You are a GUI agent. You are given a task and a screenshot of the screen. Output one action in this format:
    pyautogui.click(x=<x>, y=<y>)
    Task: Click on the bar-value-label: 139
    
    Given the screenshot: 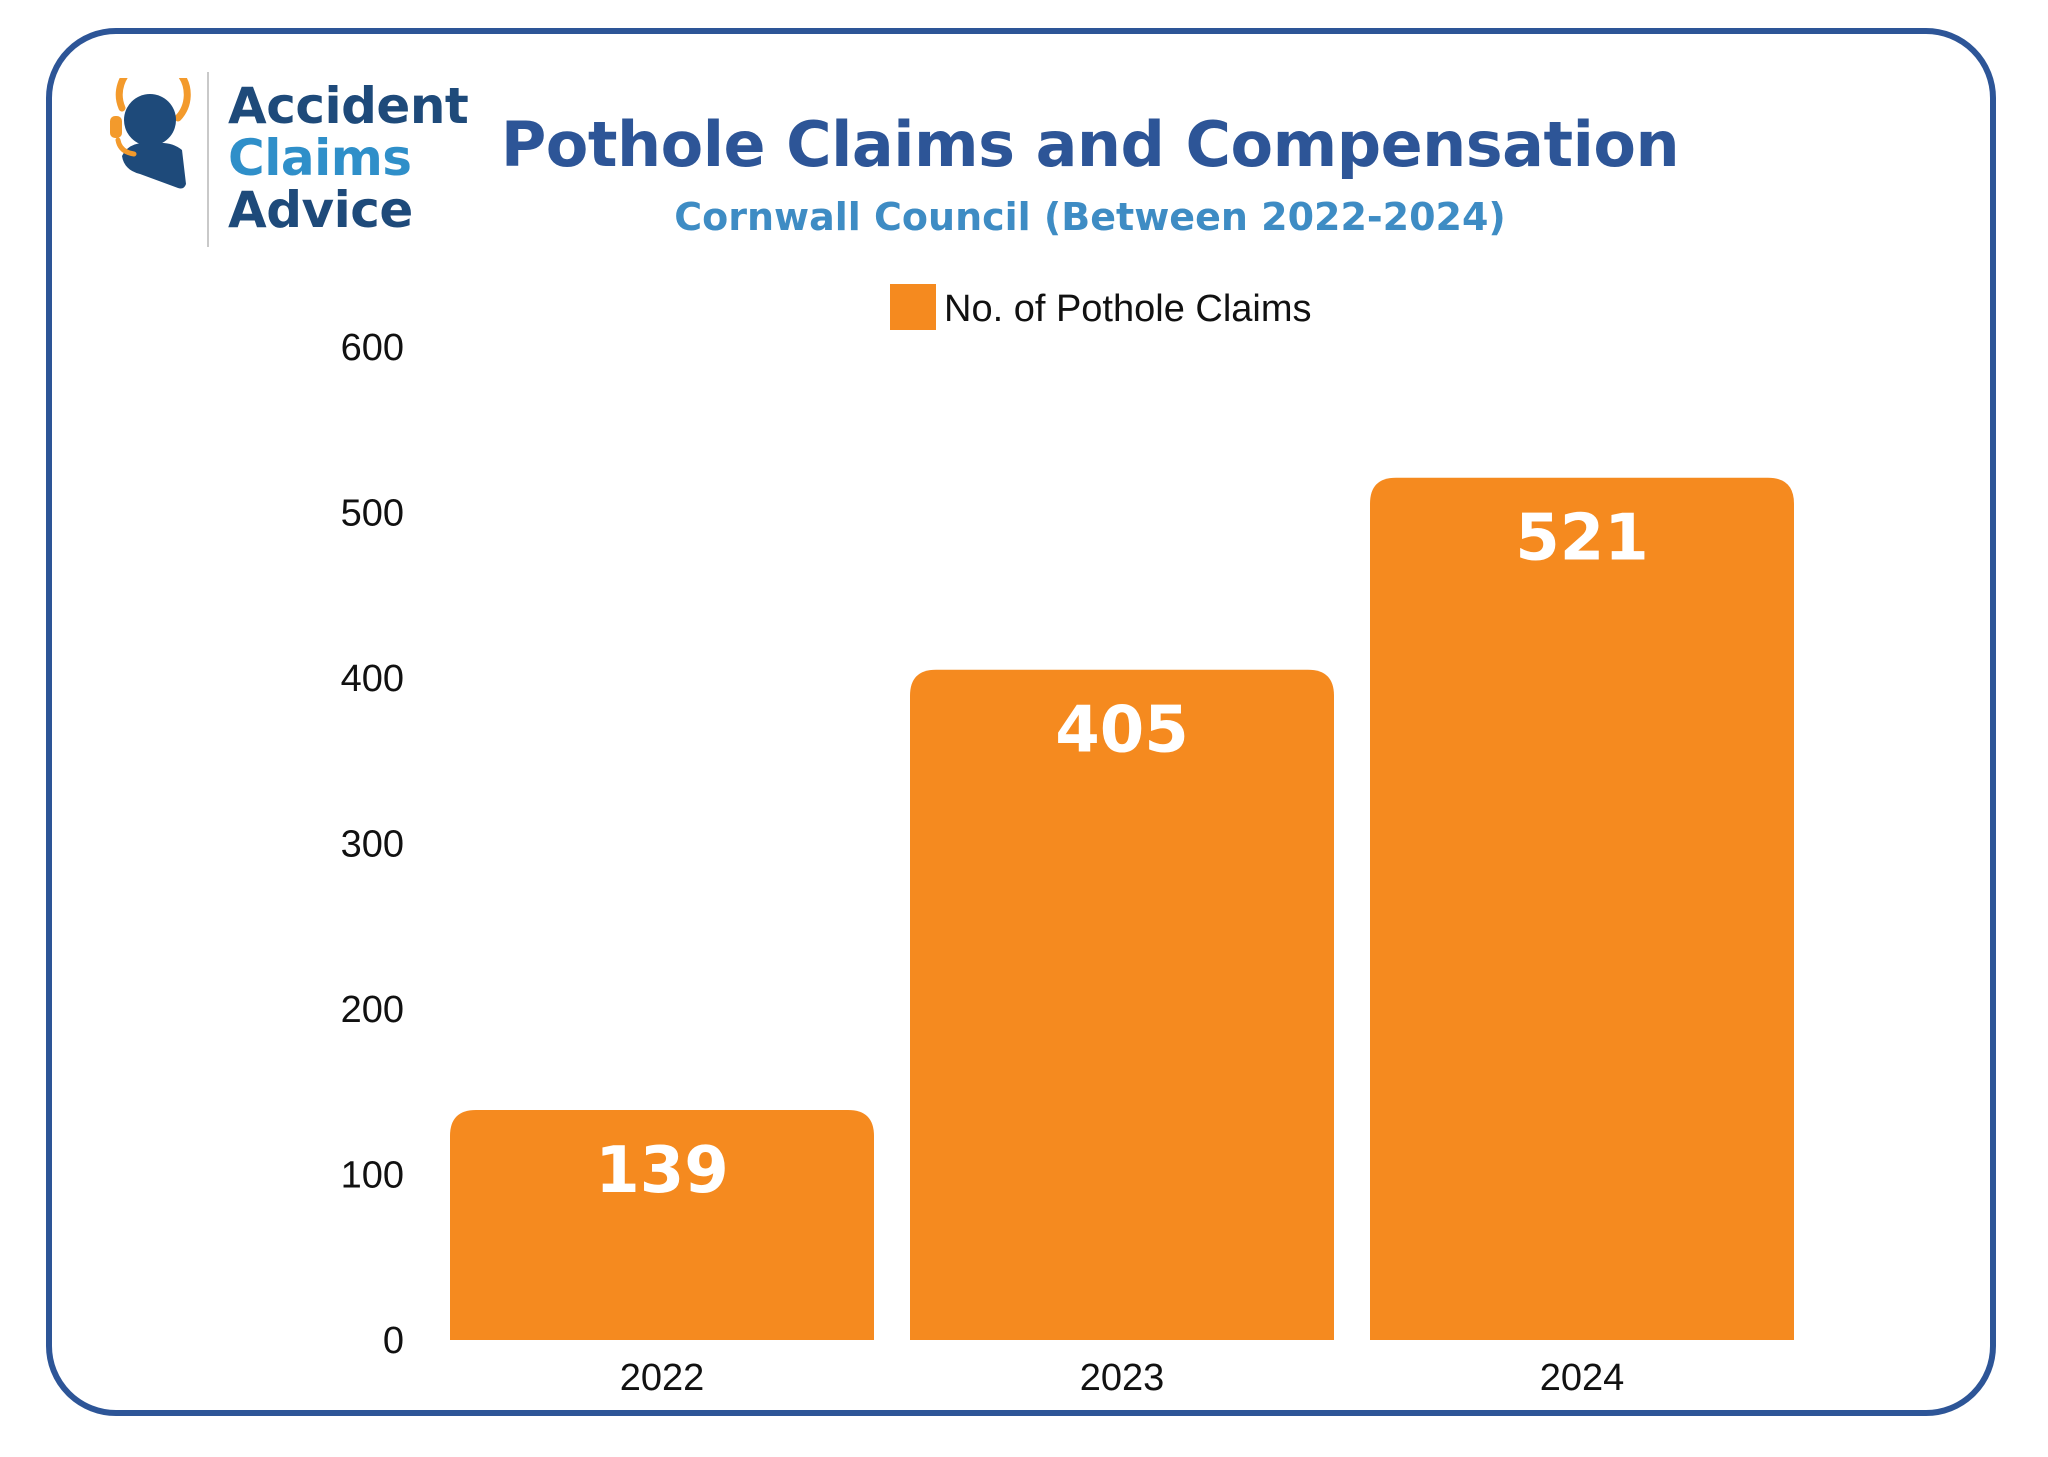 What is the action you would take?
    pyautogui.click(x=662, y=1171)
    